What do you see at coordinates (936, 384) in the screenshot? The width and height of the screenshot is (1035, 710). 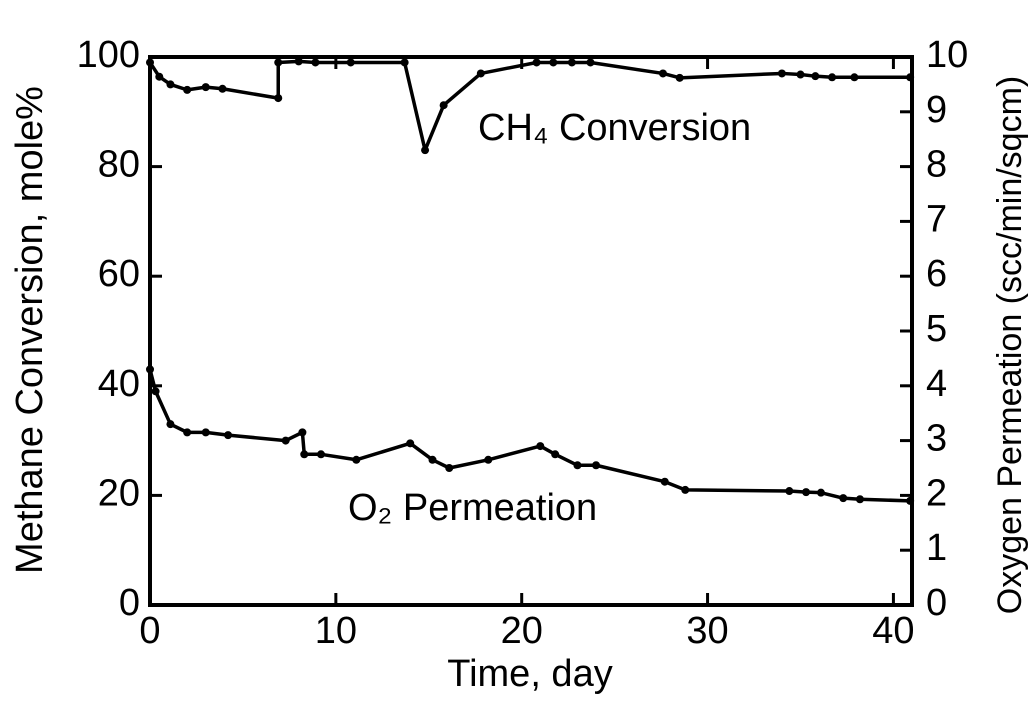 I see `y2-tick-label: 4` at bounding box center [936, 384].